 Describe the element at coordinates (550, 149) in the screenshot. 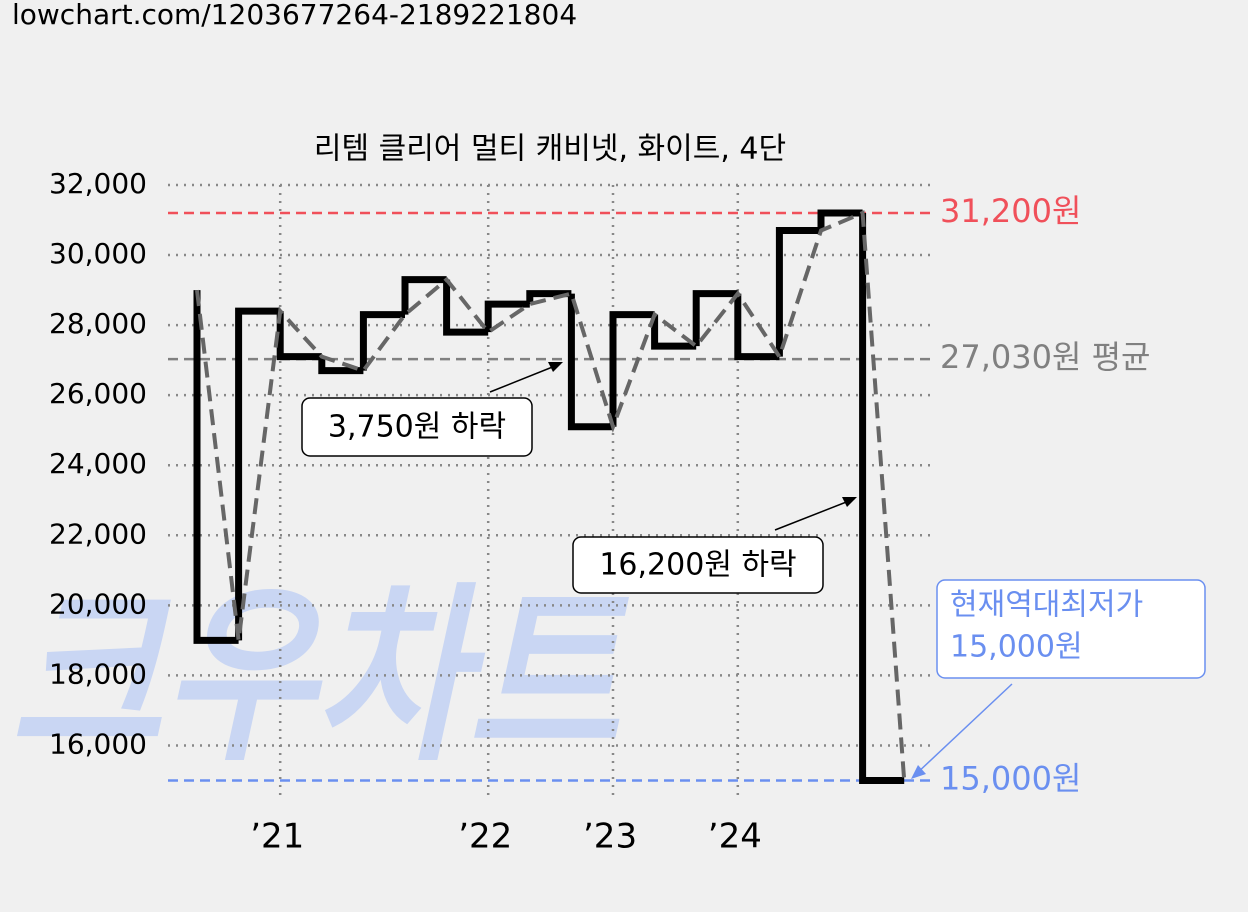

I see `chart-title: 리템 클리어 멀티 캐비넷, 화이트, 4단` at that location.